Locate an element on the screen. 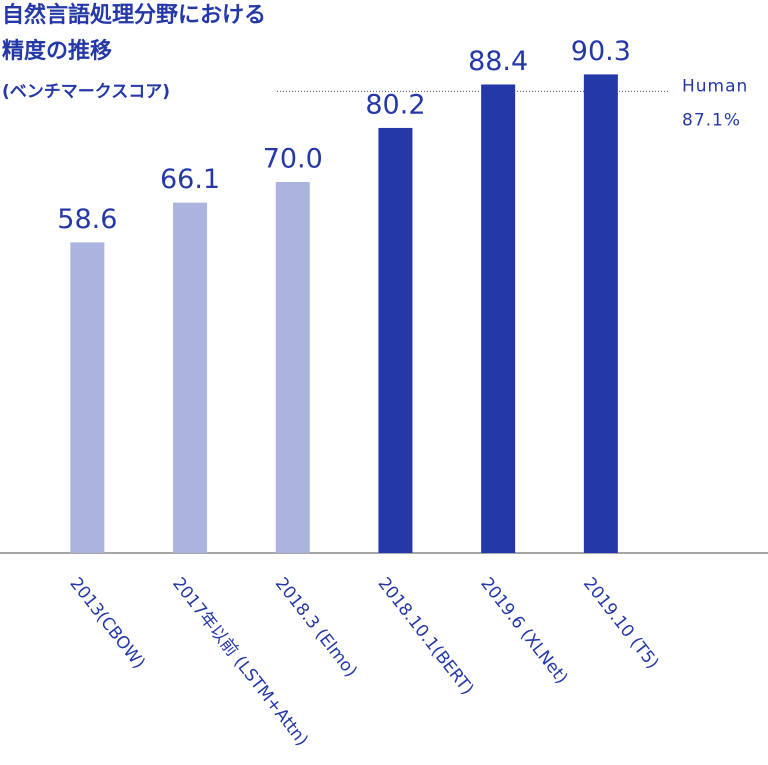  reference-name: Human is located at coordinates (715, 86).